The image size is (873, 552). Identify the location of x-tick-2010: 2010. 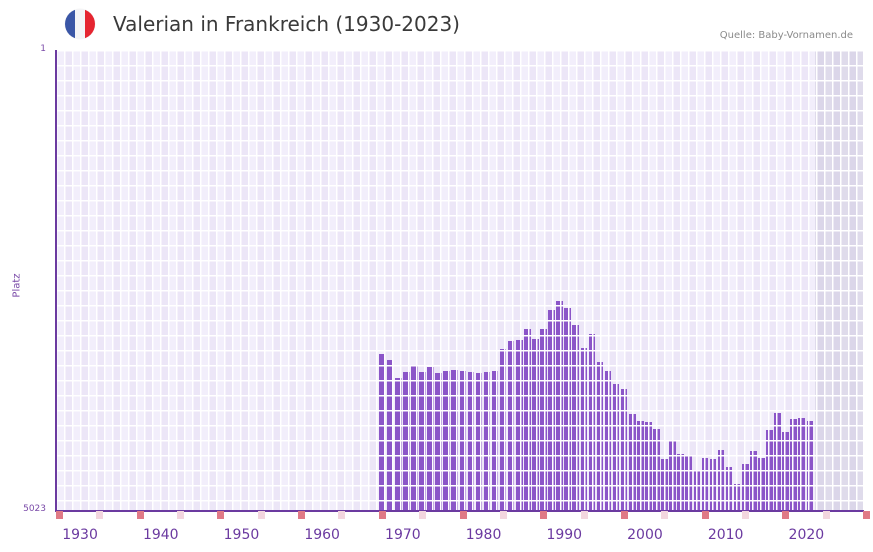
(725, 535).